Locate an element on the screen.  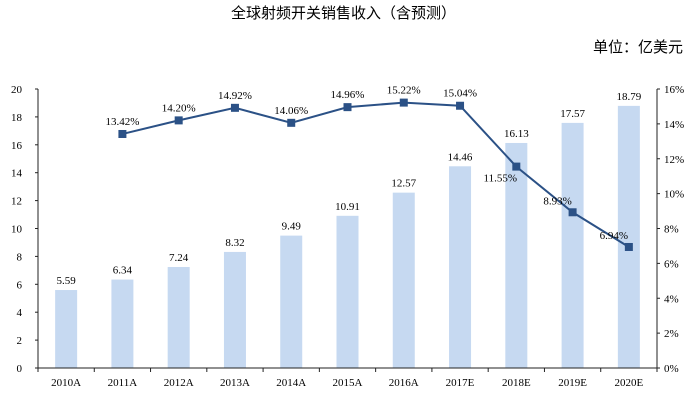
bar-2020E is located at coordinates (628, 236).